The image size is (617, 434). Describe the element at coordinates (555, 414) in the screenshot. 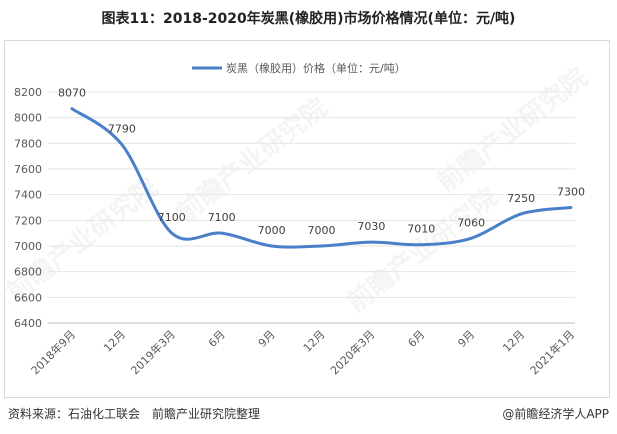

I see `brand-credit: @前瞻经济学人APP` at that location.